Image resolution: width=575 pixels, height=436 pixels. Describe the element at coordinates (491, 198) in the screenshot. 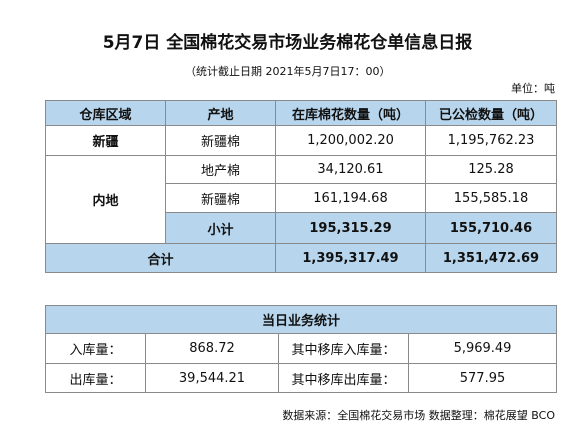

I see `cell: 155,585.18` at that location.